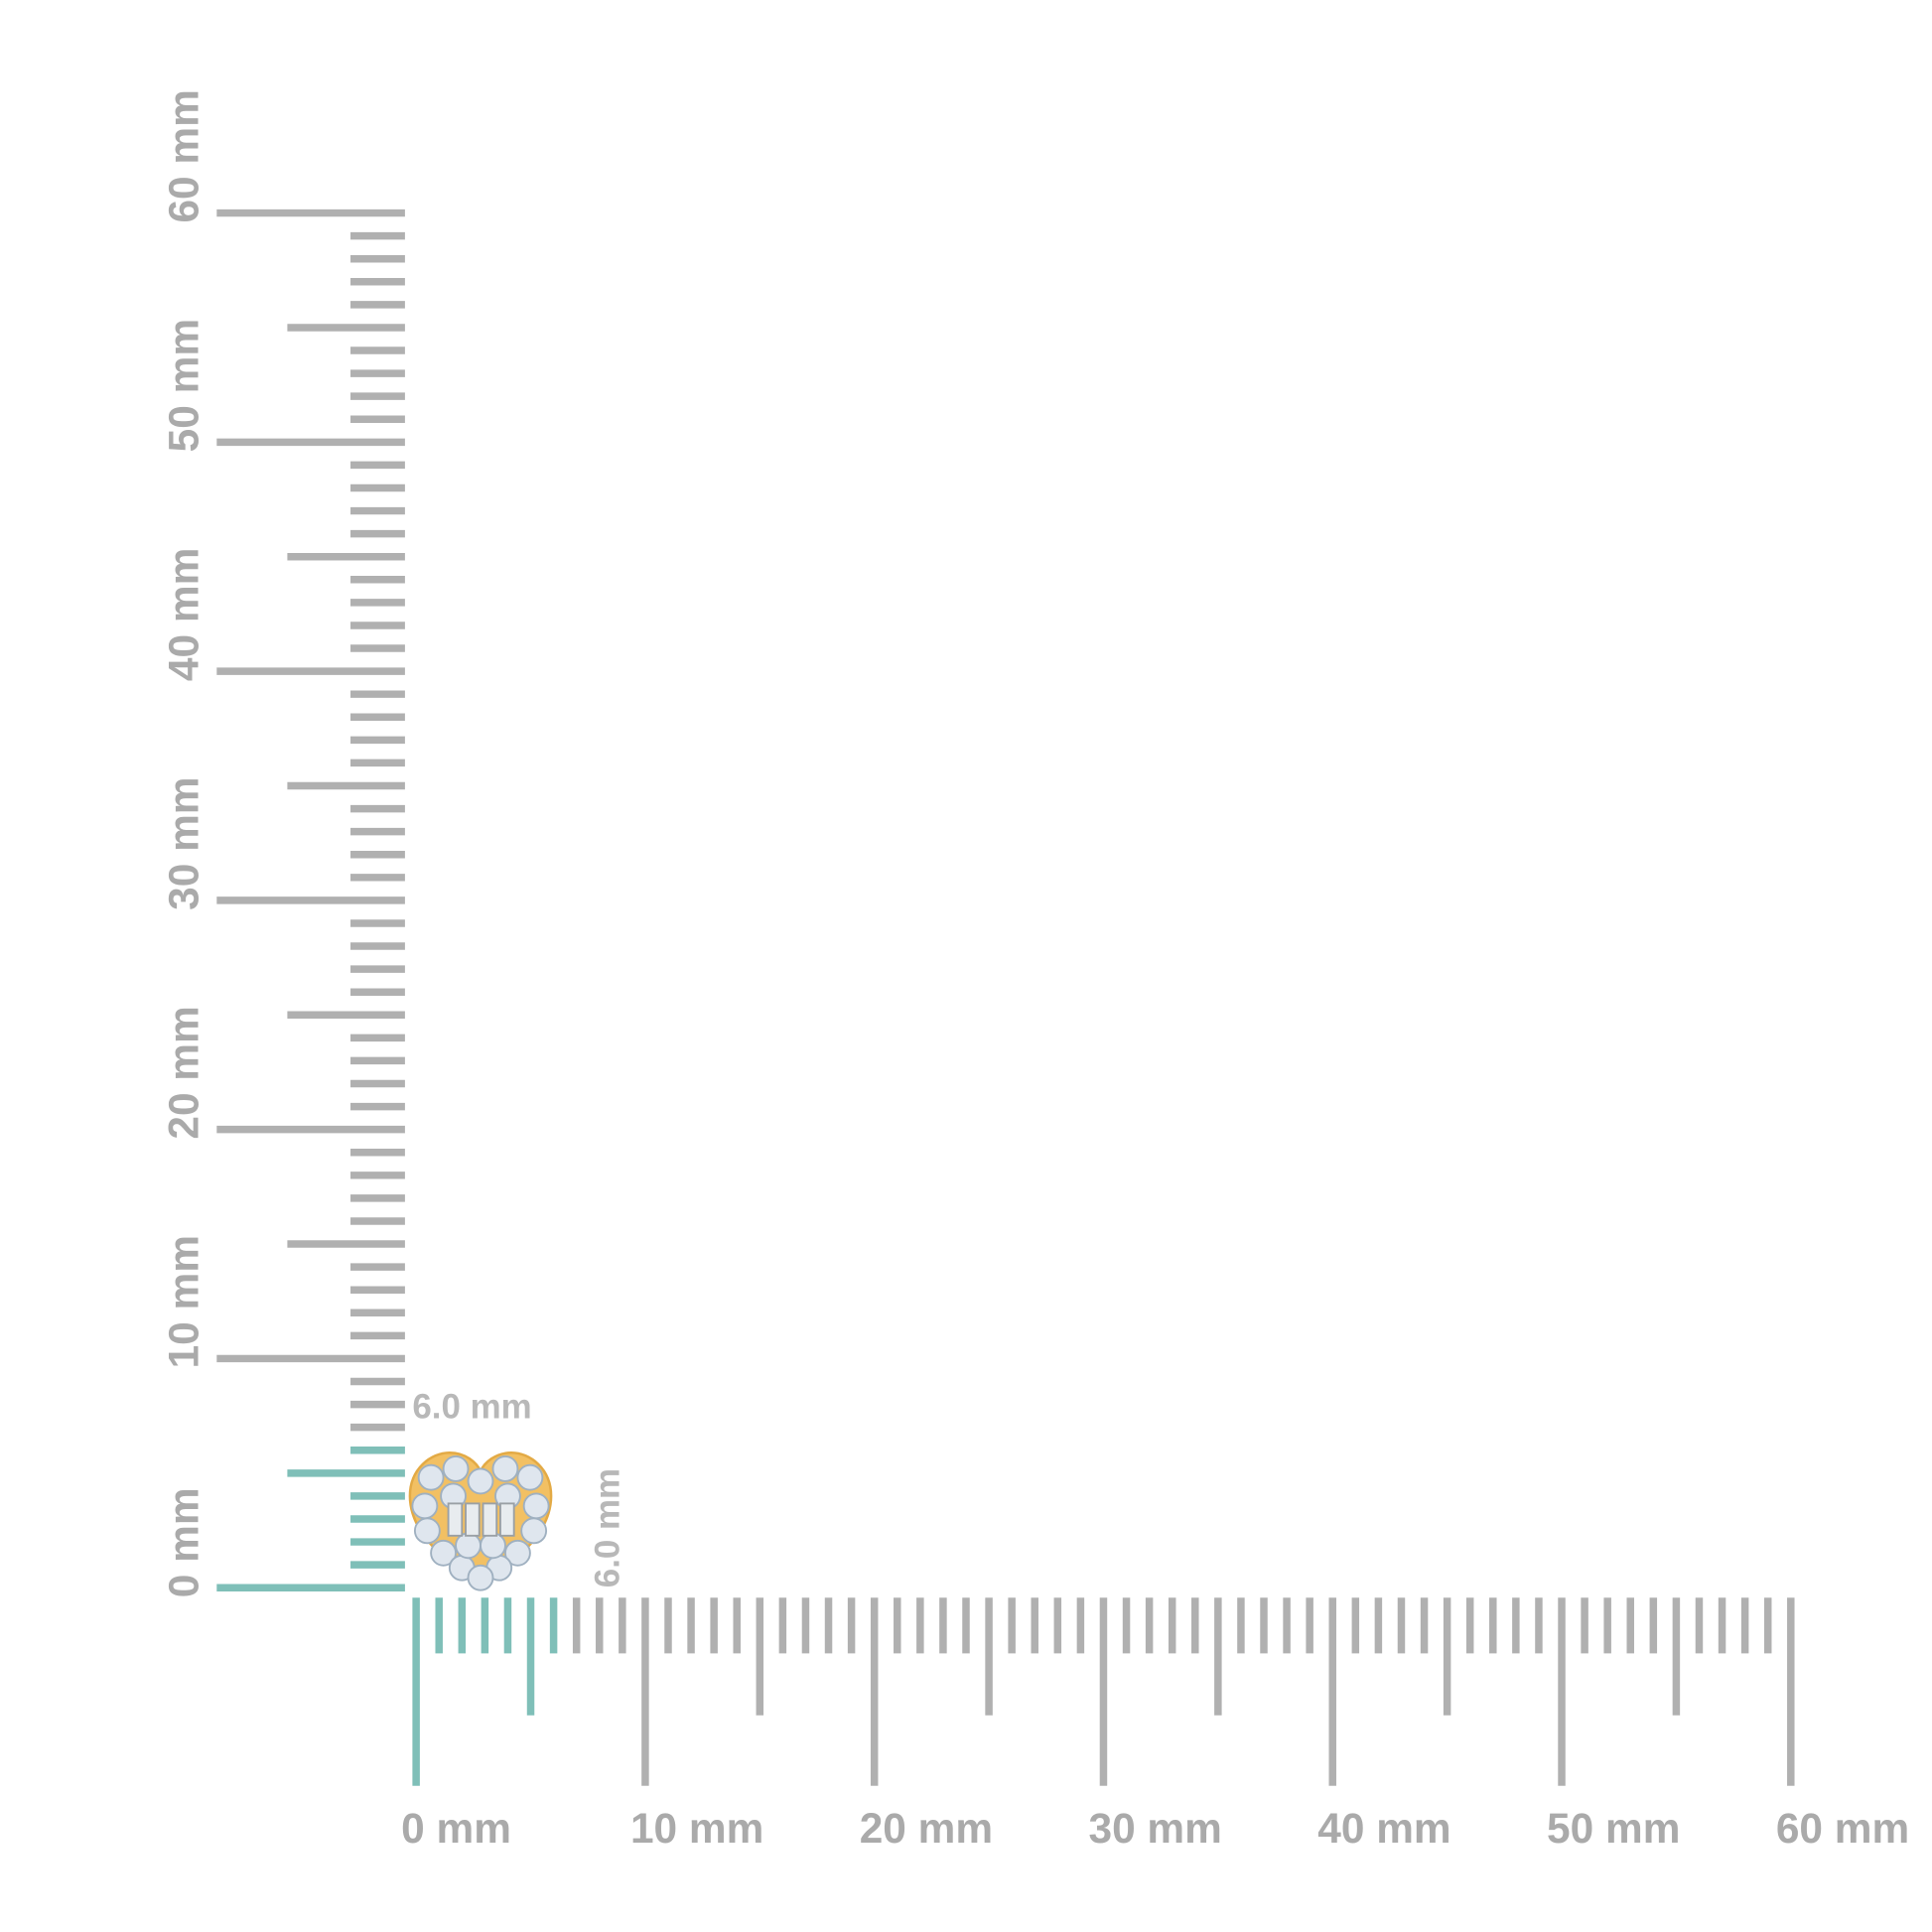 This screenshot has width=1932, height=1932. Describe the element at coordinates (696, 1828) in the screenshot. I see `horizontal-label: 10 mm` at that location.